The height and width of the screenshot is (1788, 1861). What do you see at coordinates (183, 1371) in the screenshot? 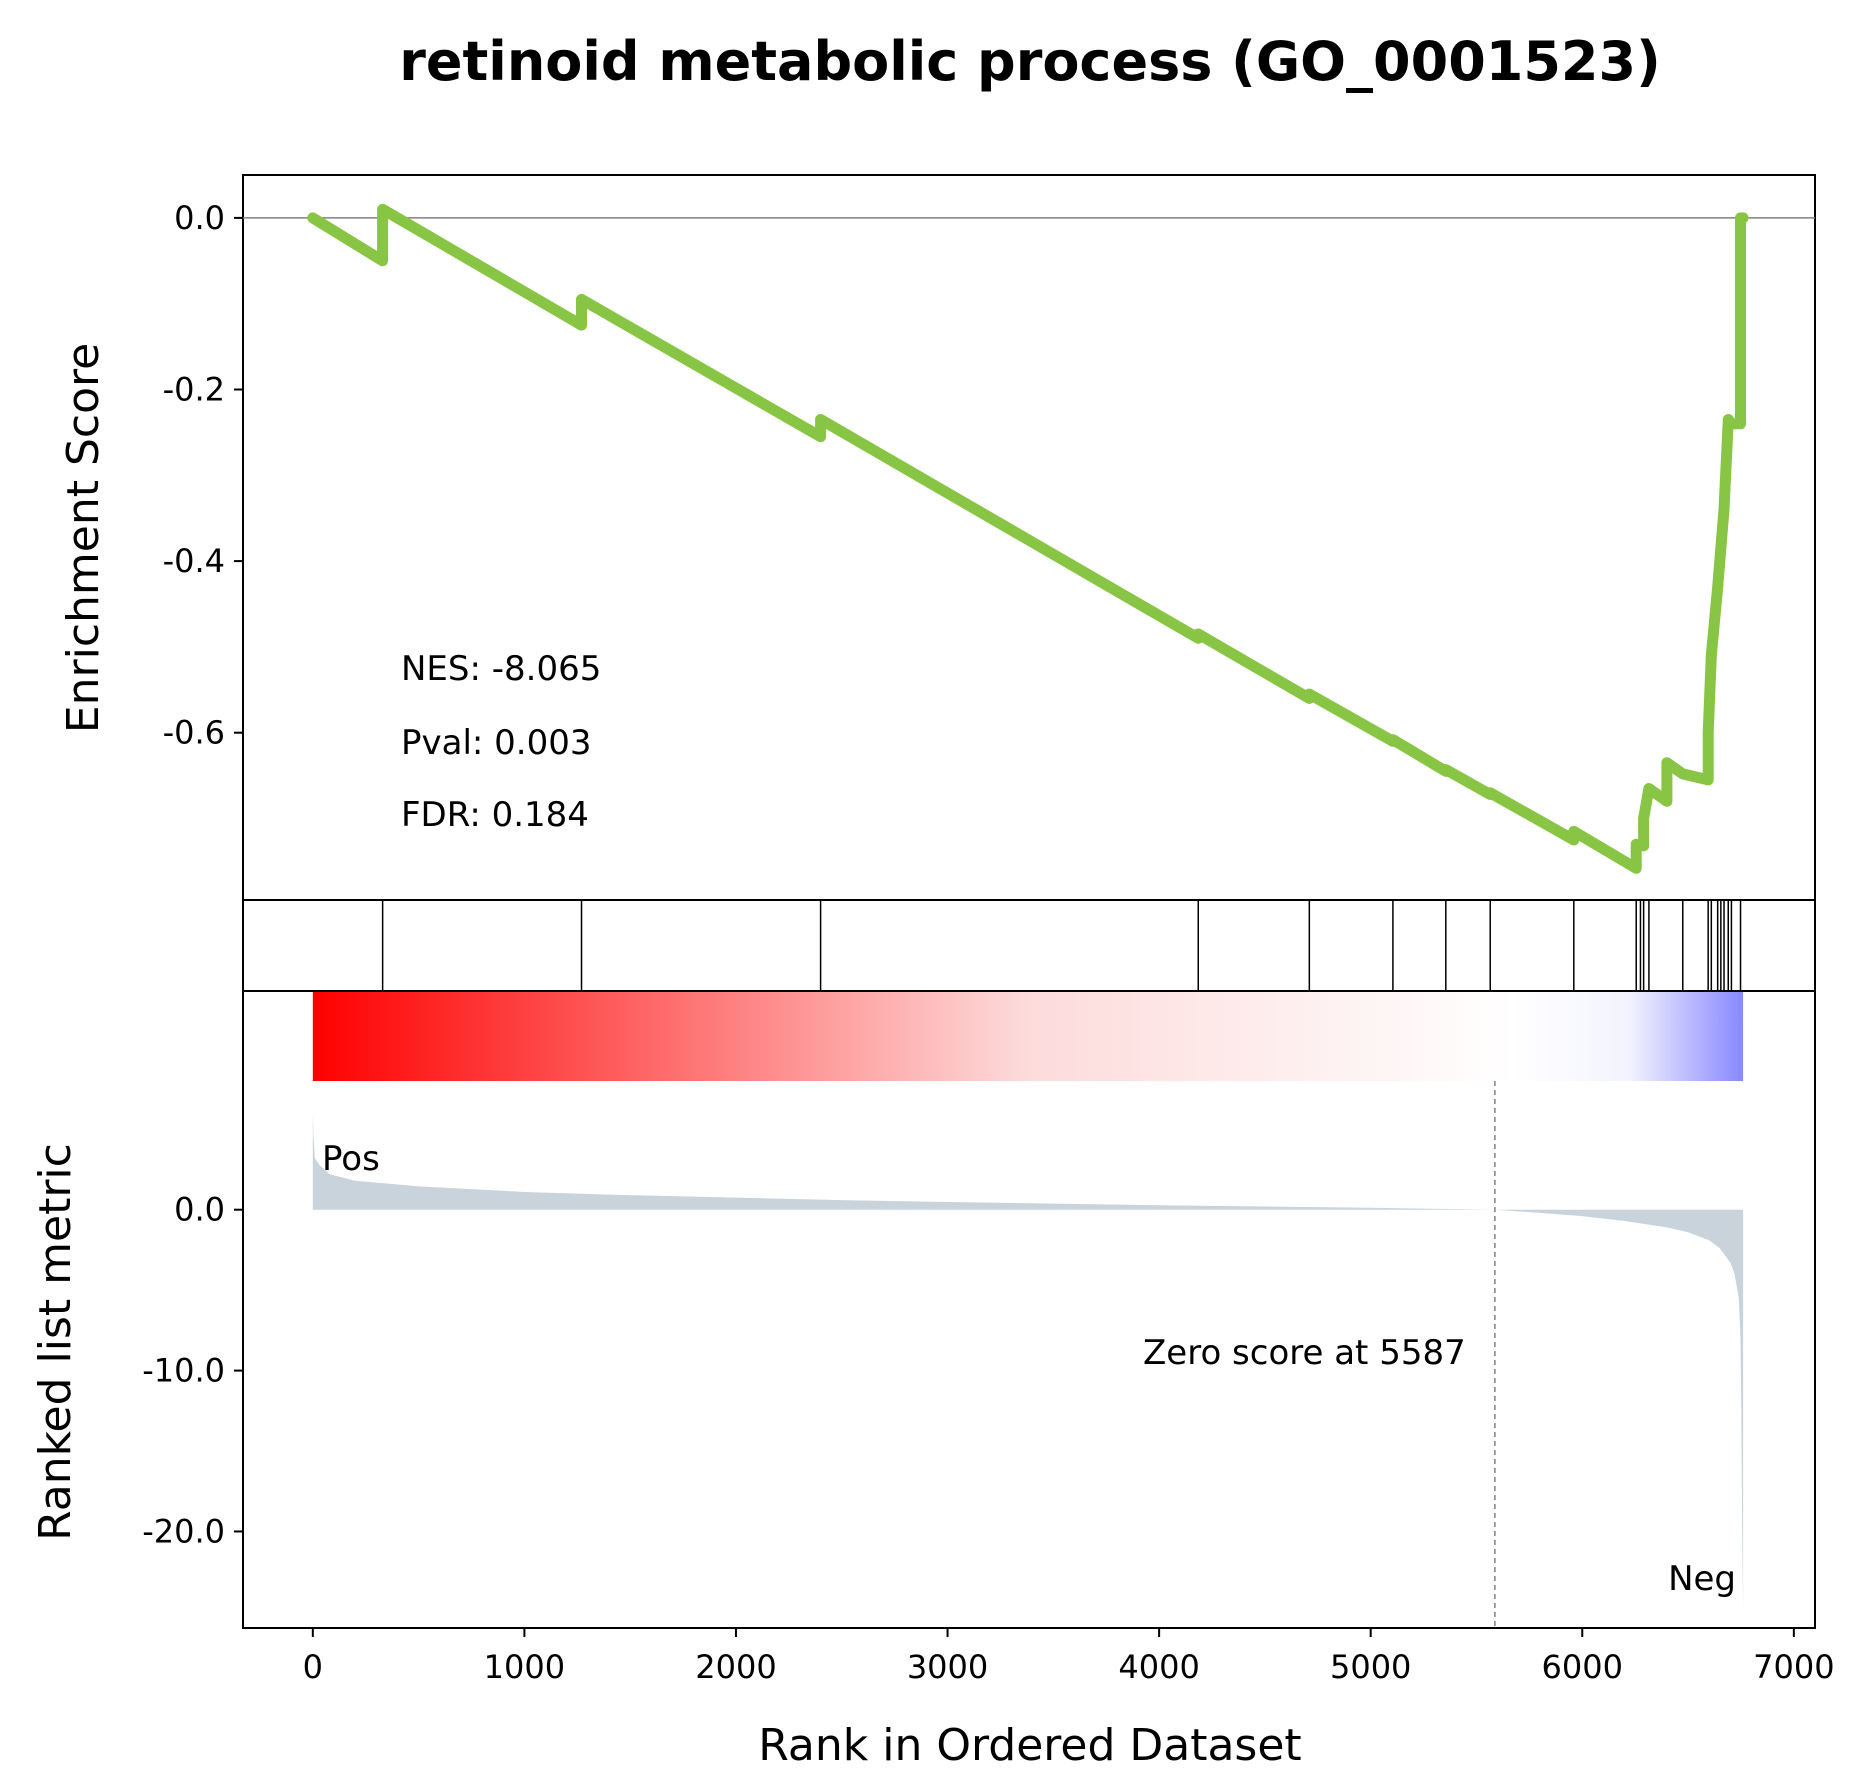
I see `ranked-metric-y-tick-label: -10.0` at bounding box center [183, 1371].